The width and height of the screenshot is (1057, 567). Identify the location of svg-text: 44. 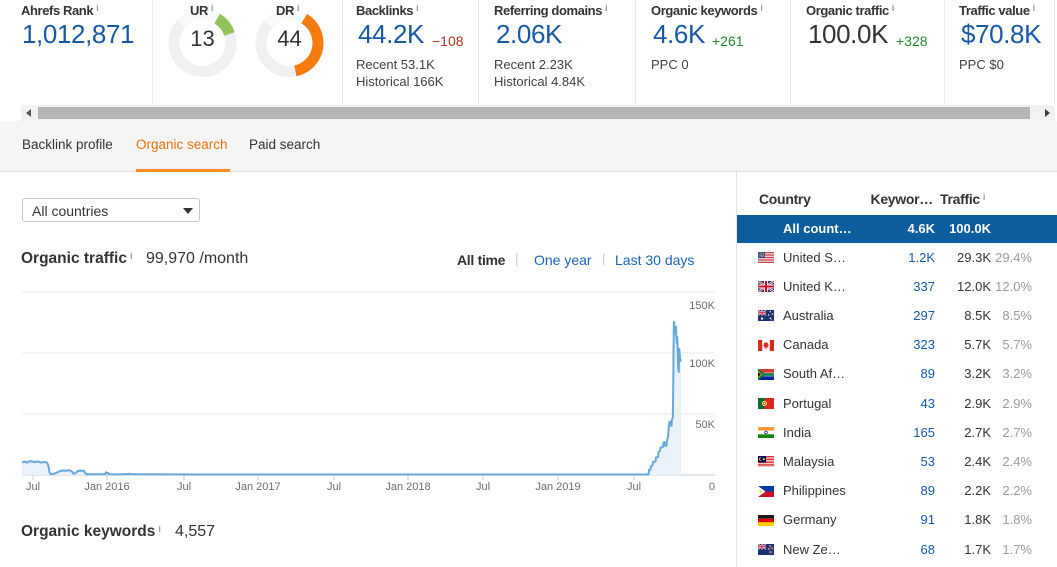
(289, 38).